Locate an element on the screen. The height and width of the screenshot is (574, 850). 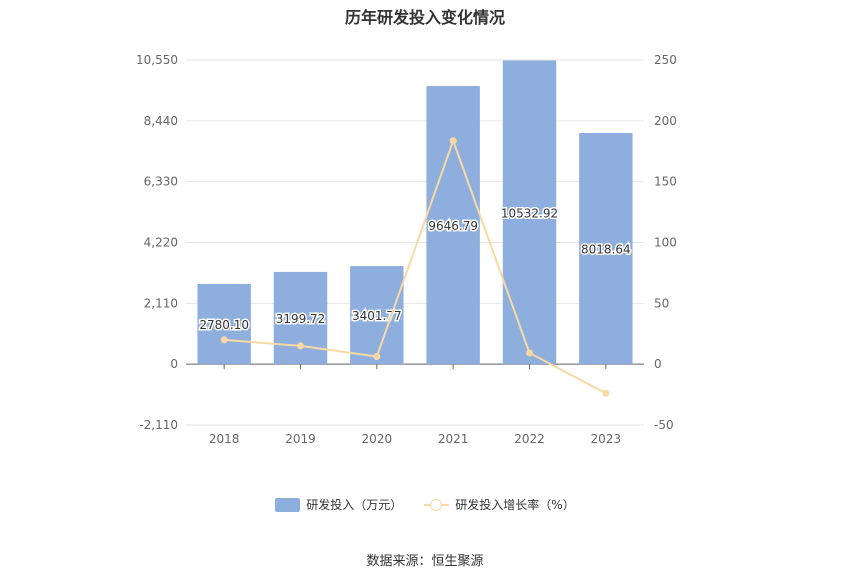
legend-bar-swatch is located at coordinates (288, 504).